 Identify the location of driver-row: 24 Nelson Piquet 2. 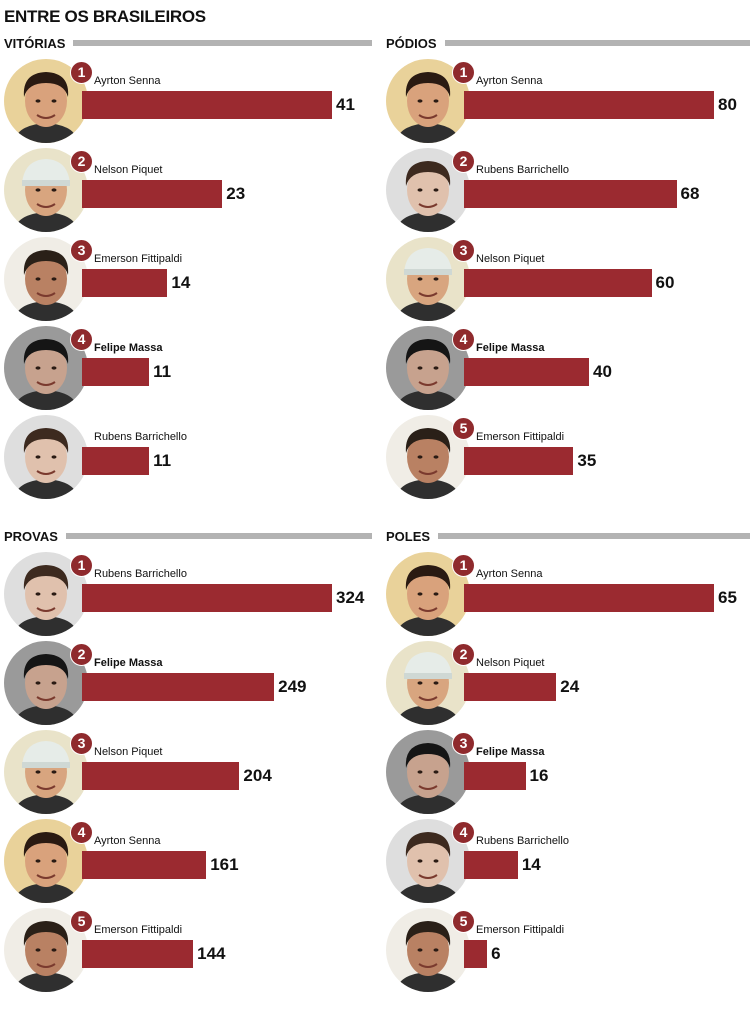
(568, 685).